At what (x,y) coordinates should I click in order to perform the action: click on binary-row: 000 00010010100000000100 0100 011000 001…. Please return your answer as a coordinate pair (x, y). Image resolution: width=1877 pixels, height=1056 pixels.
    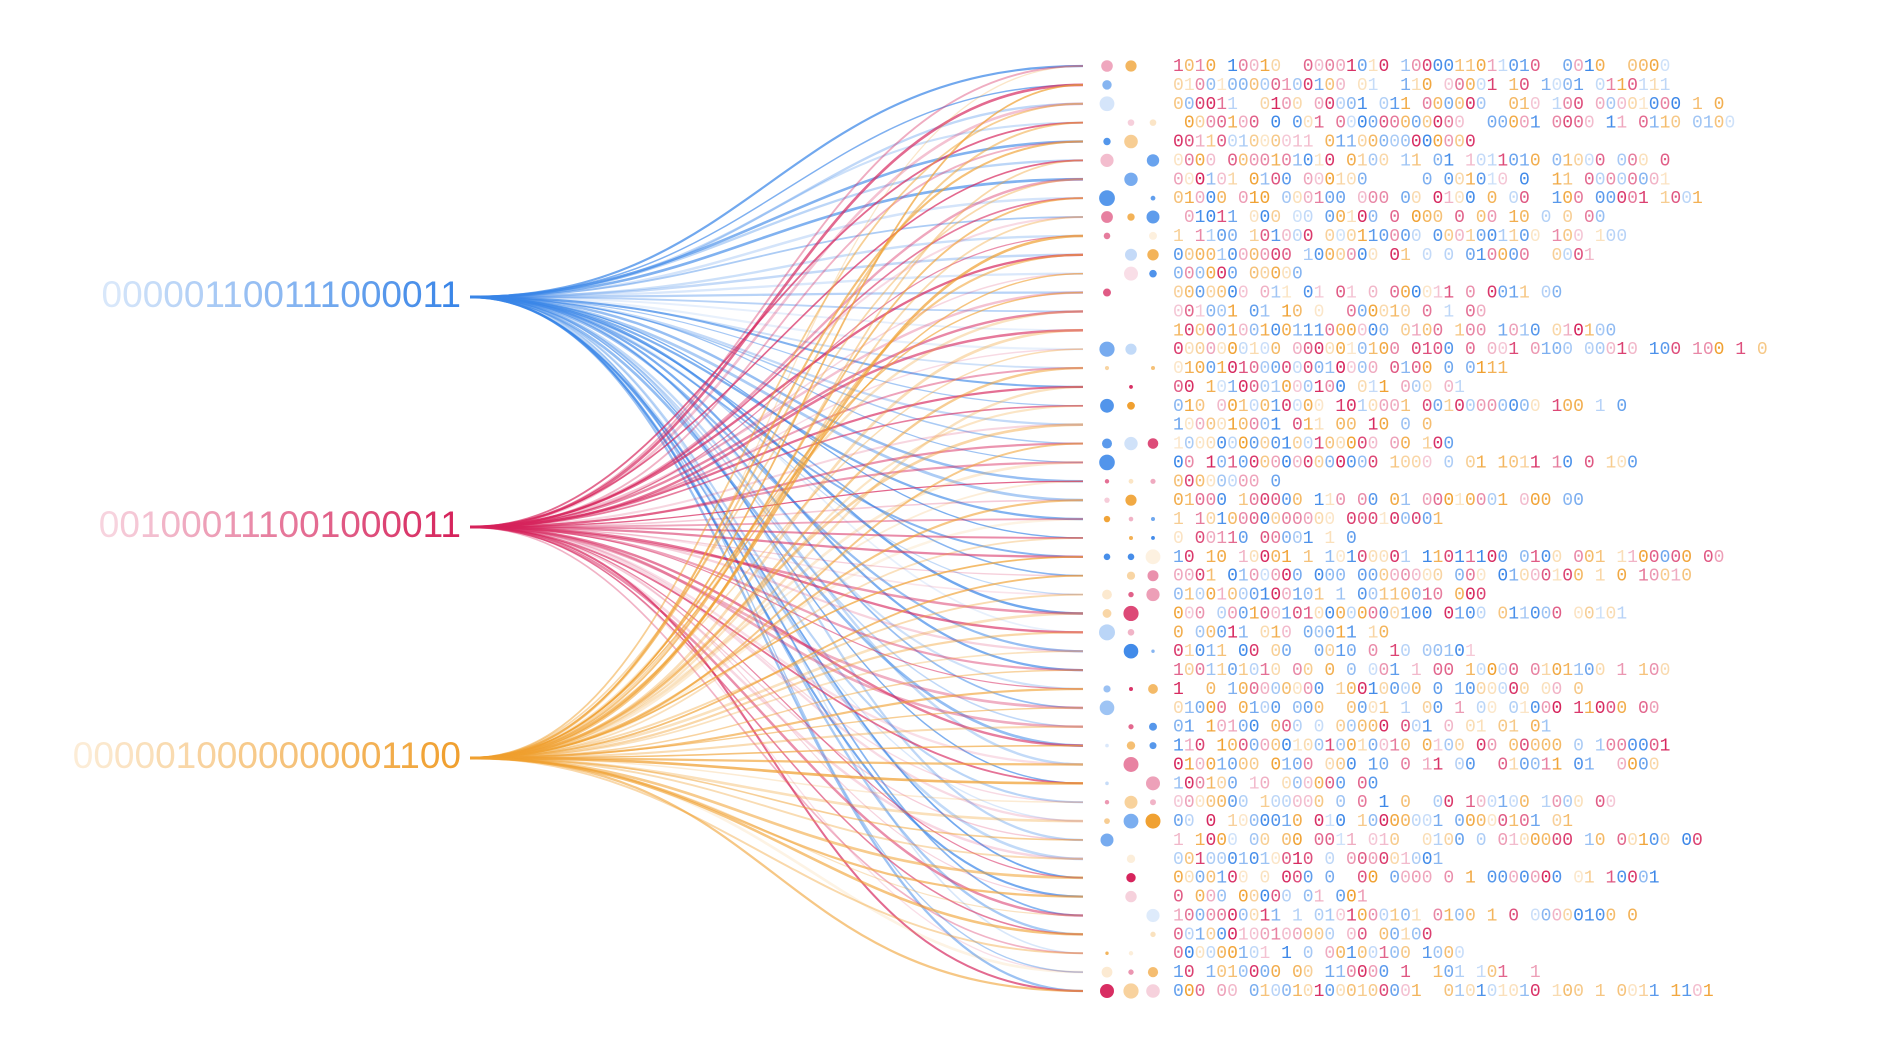
    Looking at the image, I should click on (1400, 614).